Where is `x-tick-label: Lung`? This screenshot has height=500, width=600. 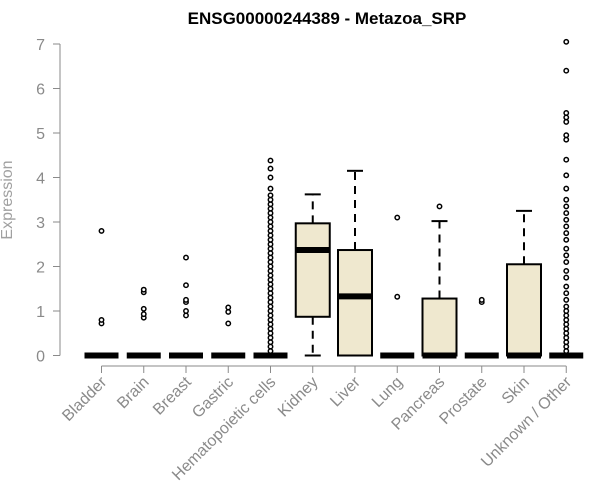
x-tick-label: Lung is located at coordinates (387, 392).